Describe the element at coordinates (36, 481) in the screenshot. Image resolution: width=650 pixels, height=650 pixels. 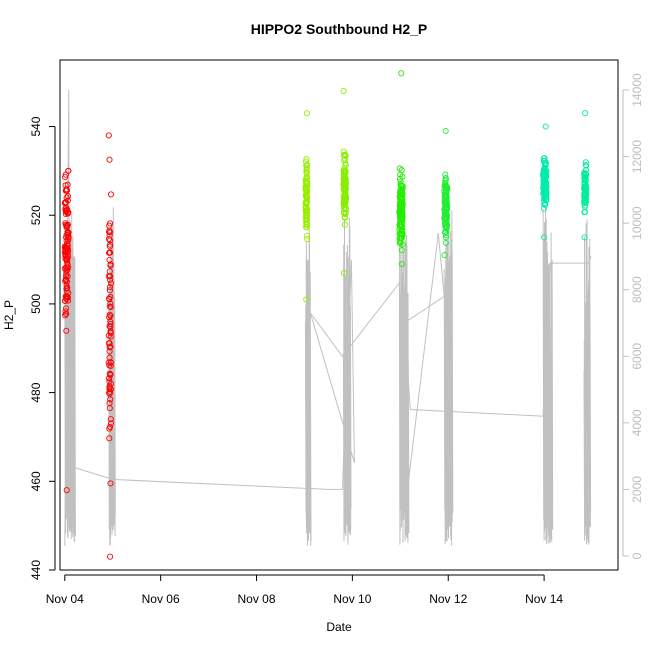
I see `y-tick-label: 460` at that location.